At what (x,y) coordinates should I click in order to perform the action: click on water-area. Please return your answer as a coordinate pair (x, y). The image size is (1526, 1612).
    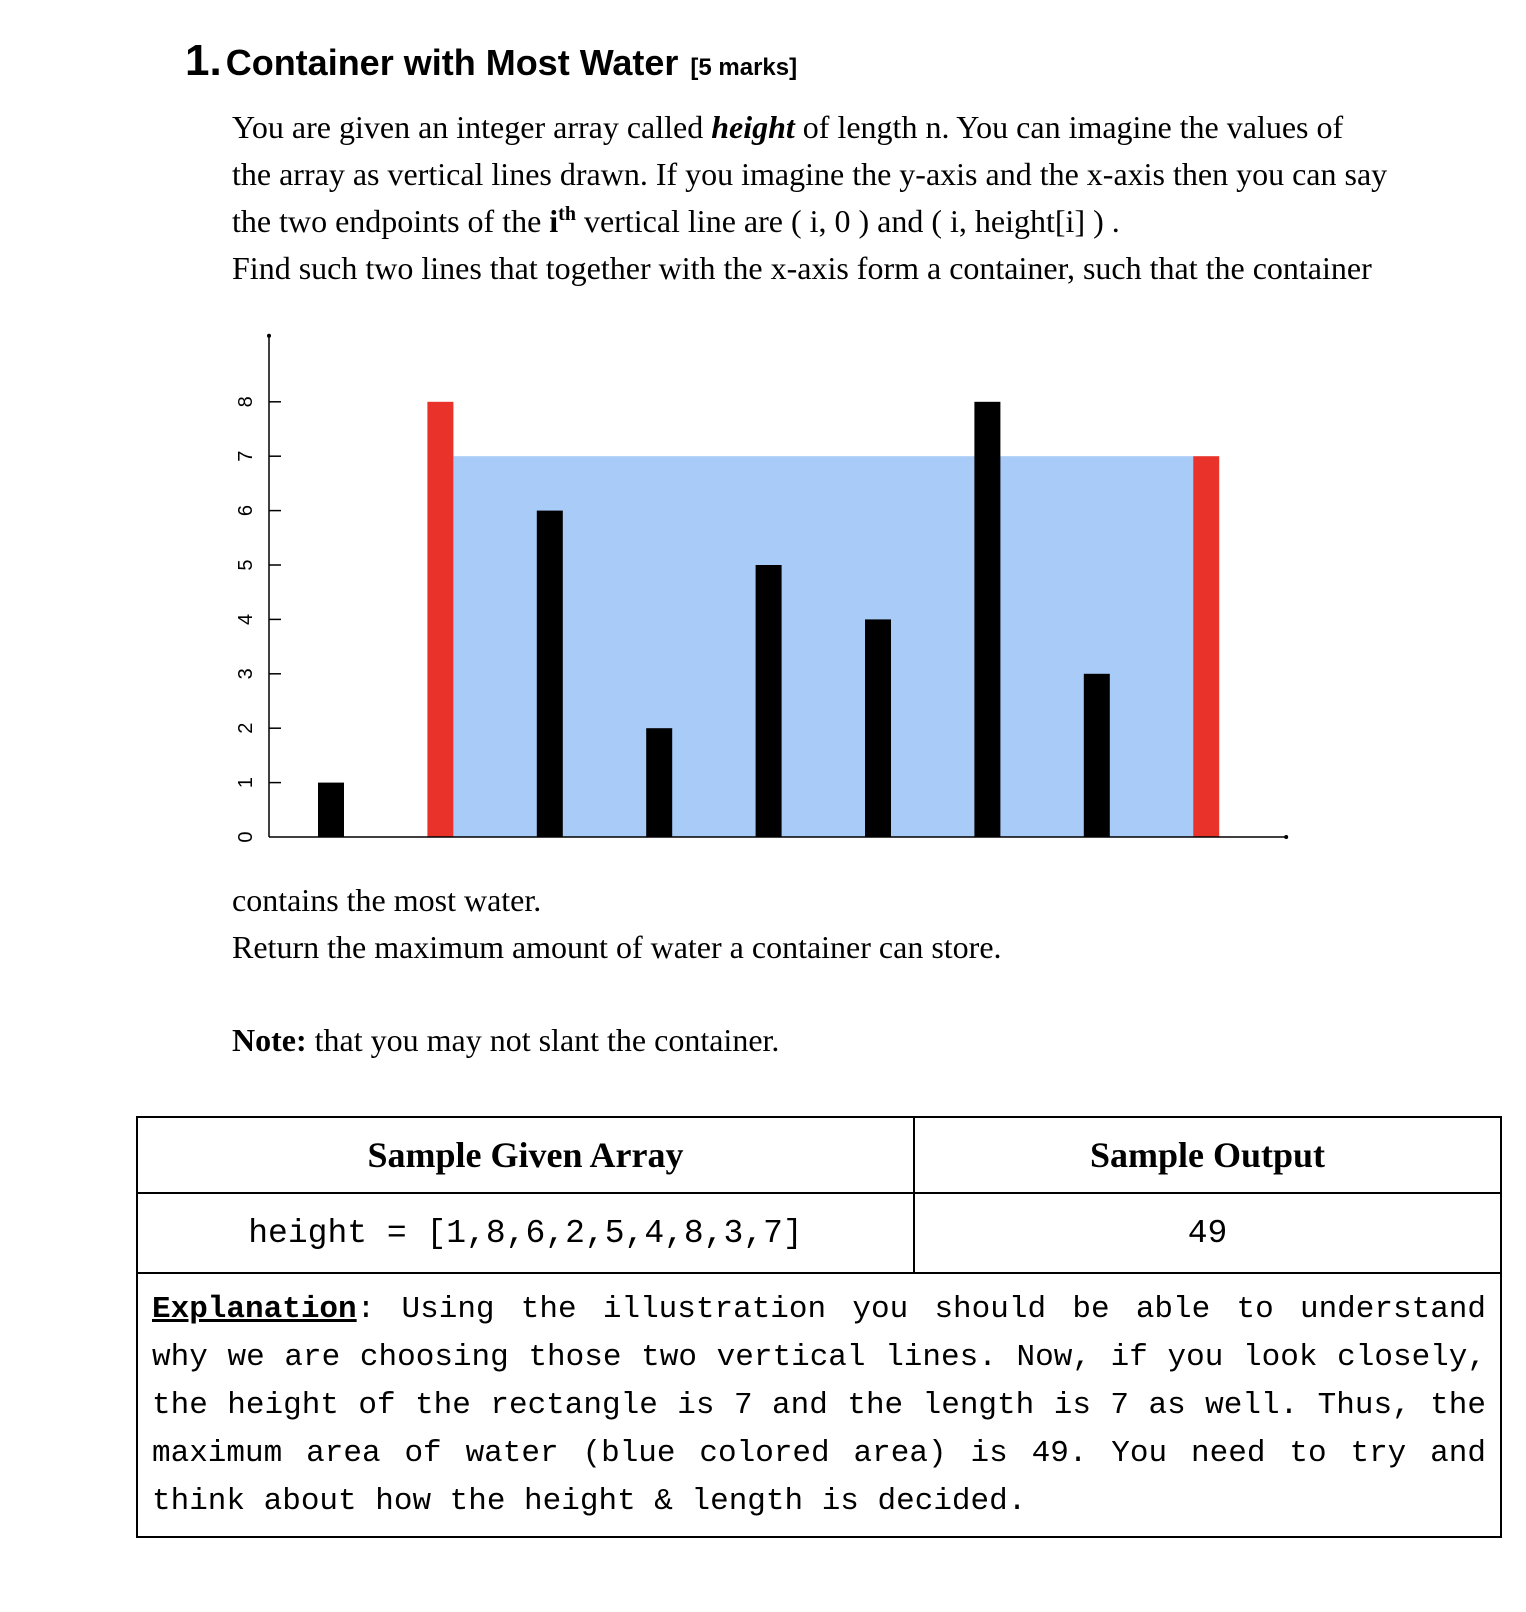
    Looking at the image, I should click on (823, 646).